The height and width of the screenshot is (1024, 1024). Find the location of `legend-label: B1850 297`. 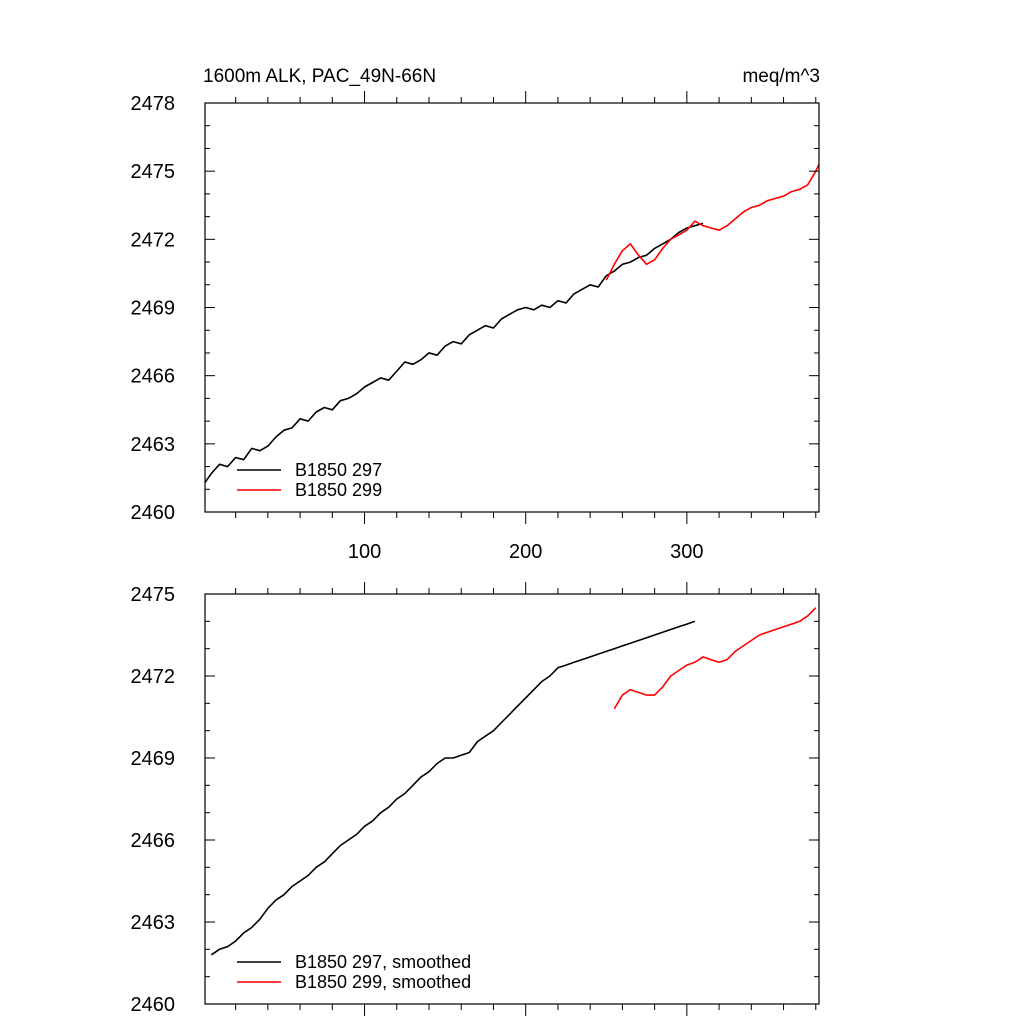

legend-label: B1850 297 is located at coordinates (338, 470).